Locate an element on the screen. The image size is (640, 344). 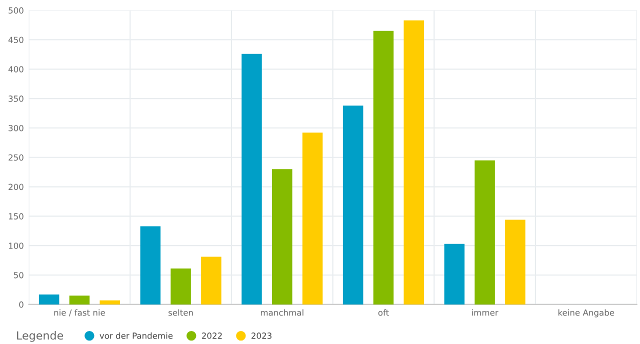
y-tick-label: 100 is located at coordinates (16, 245).